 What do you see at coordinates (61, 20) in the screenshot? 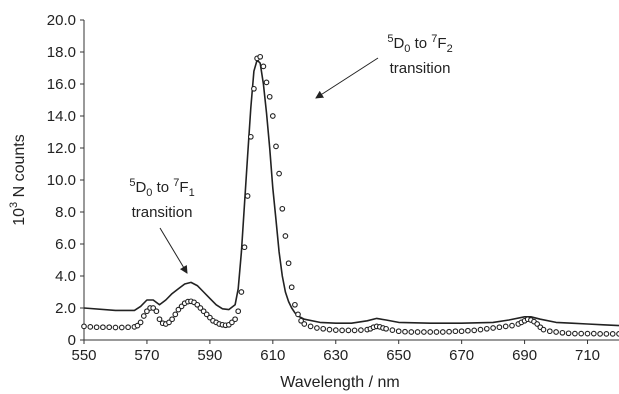
I see `y-tick-label: 20.0` at bounding box center [61, 20].